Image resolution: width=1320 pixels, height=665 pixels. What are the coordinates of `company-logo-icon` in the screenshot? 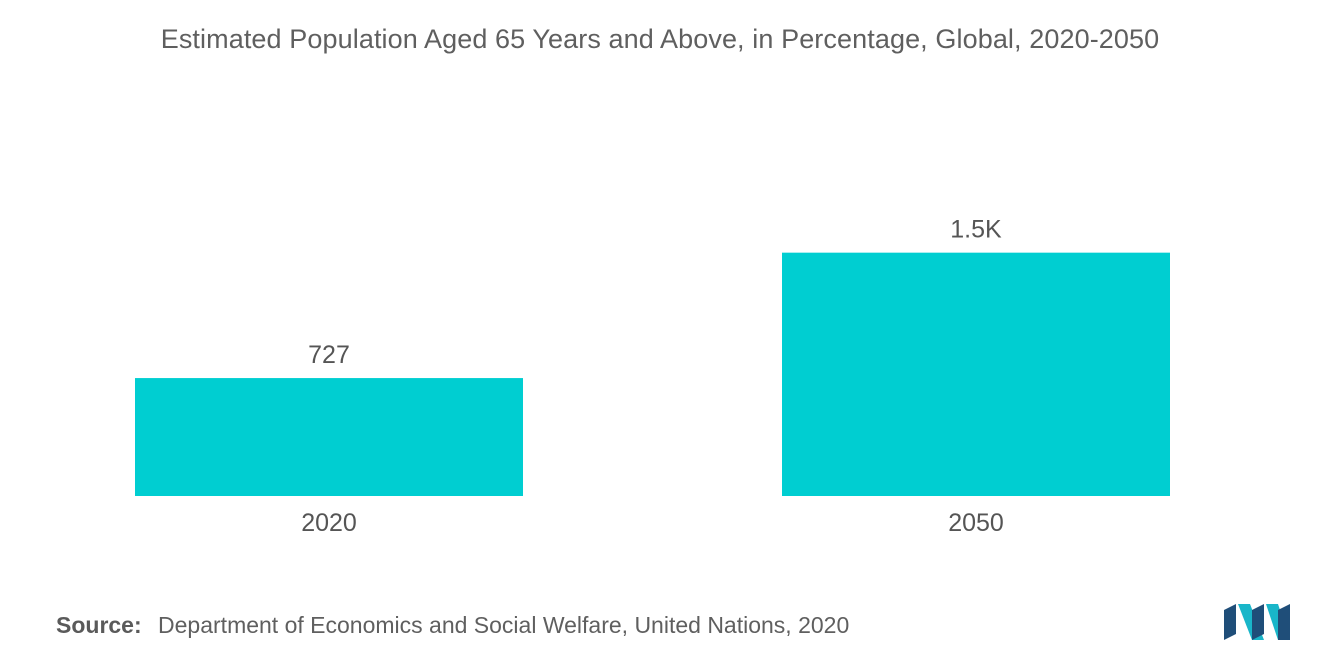 It's located at (1257, 622).